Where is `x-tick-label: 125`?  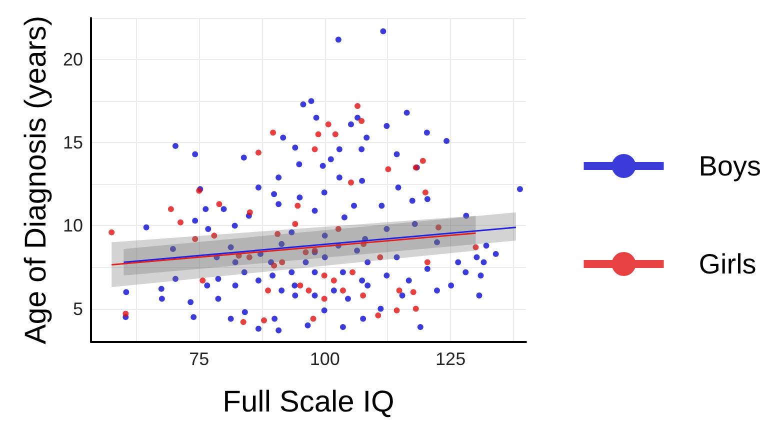
x-tick-label: 125 is located at coordinates (451, 359).